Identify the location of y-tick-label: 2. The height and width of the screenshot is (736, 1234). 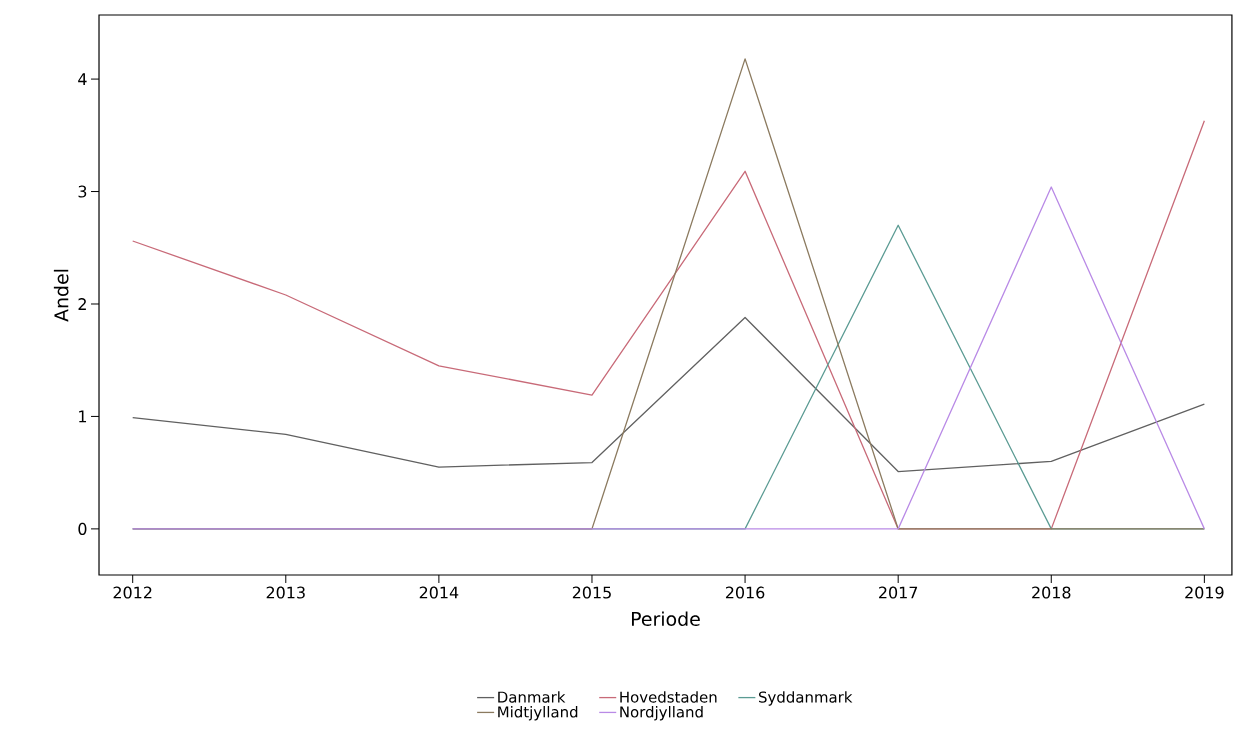
(82, 304).